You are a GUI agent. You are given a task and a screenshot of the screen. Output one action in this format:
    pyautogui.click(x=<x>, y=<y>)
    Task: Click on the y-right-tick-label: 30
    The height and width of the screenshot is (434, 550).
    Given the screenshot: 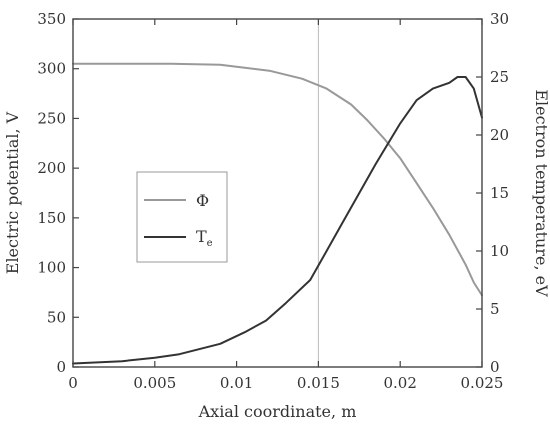 What is the action you would take?
    pyautogui.click(x=499, y=19)
    